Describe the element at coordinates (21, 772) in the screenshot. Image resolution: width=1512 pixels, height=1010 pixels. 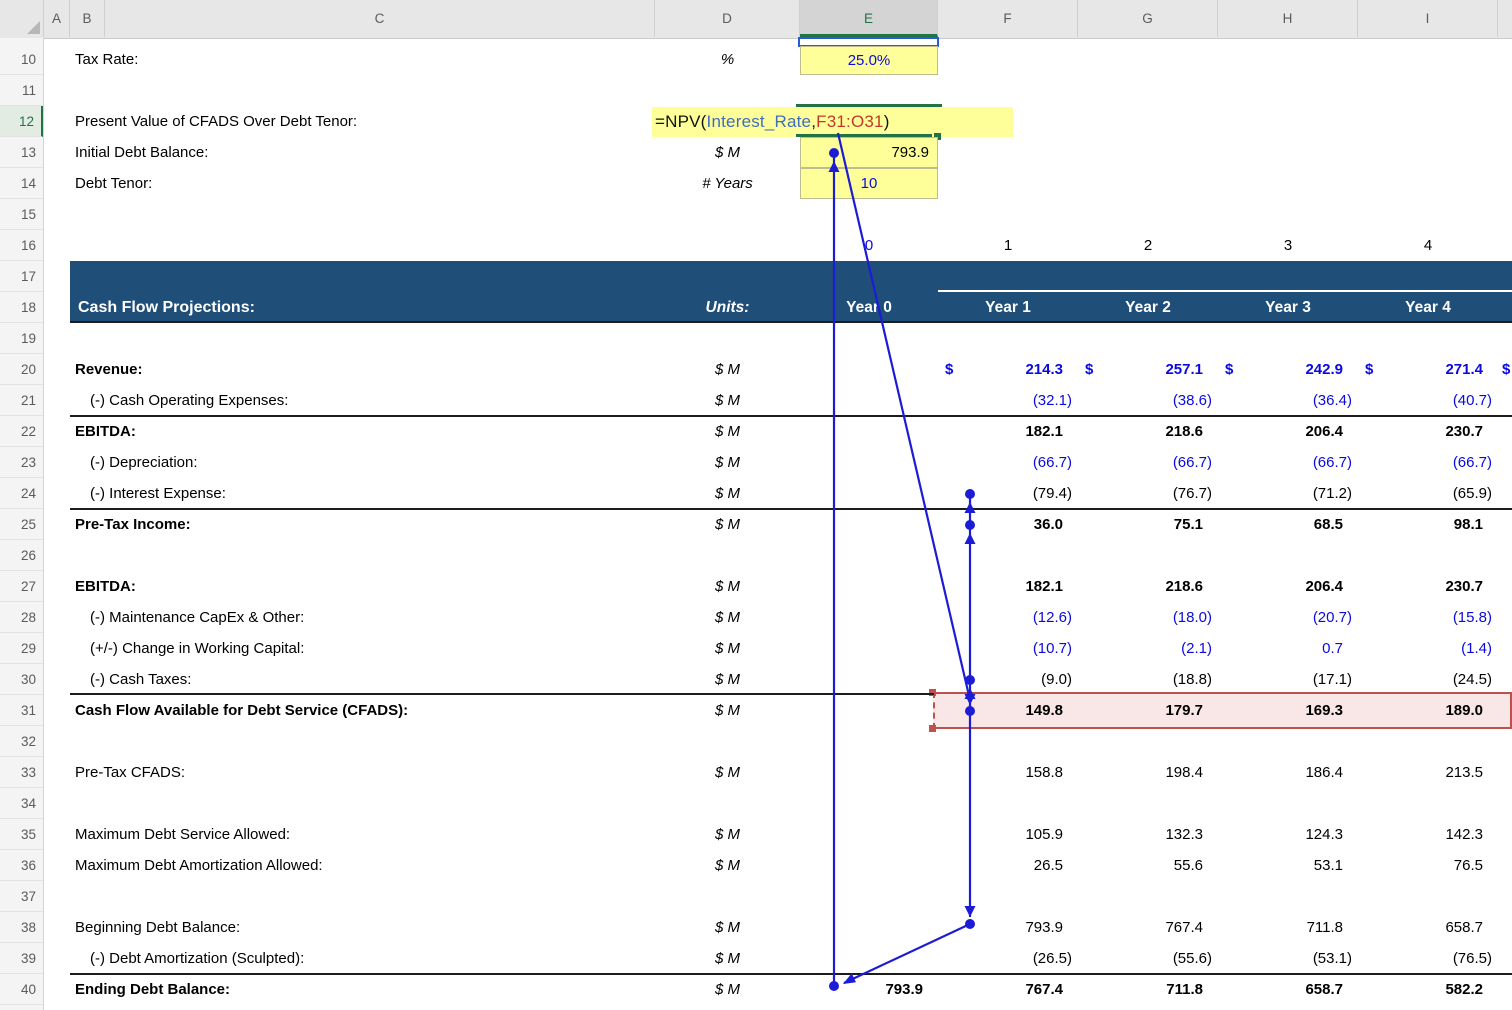
I see `row-header-33: 33` at that location.